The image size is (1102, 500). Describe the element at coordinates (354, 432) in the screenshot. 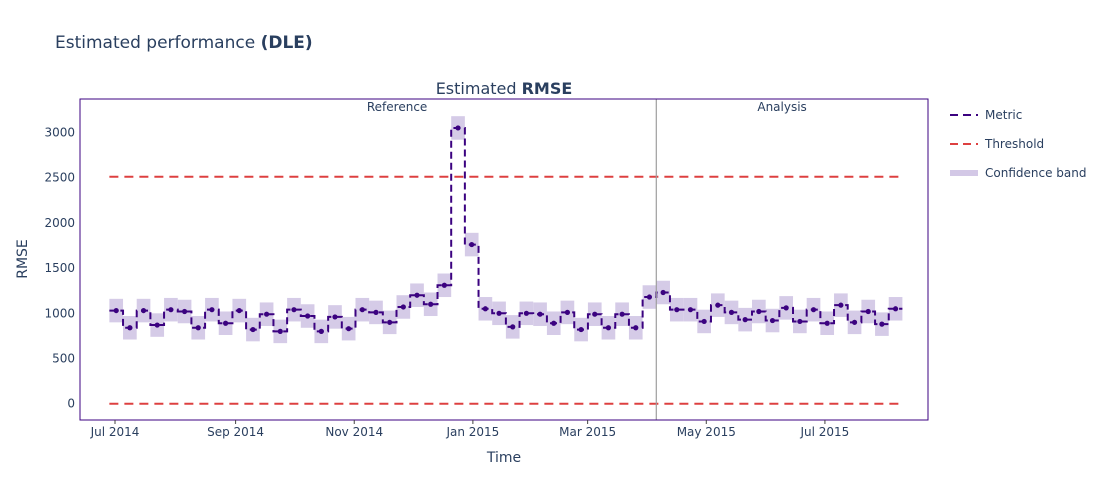

I see `x-tick-label: Nov 2014` at that location.